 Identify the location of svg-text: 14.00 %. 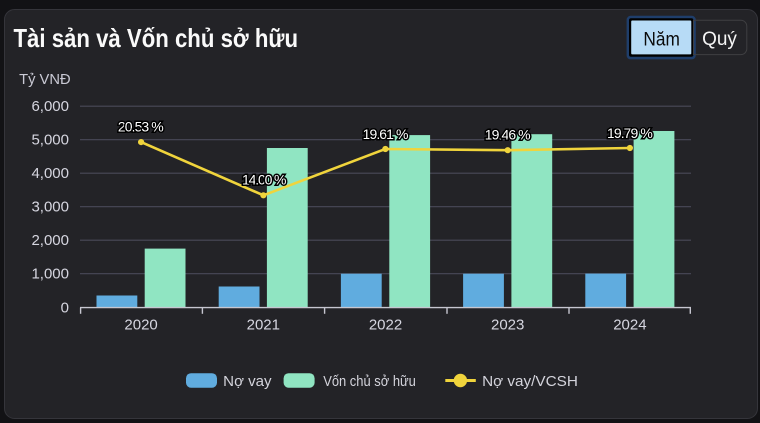
(264, 180).